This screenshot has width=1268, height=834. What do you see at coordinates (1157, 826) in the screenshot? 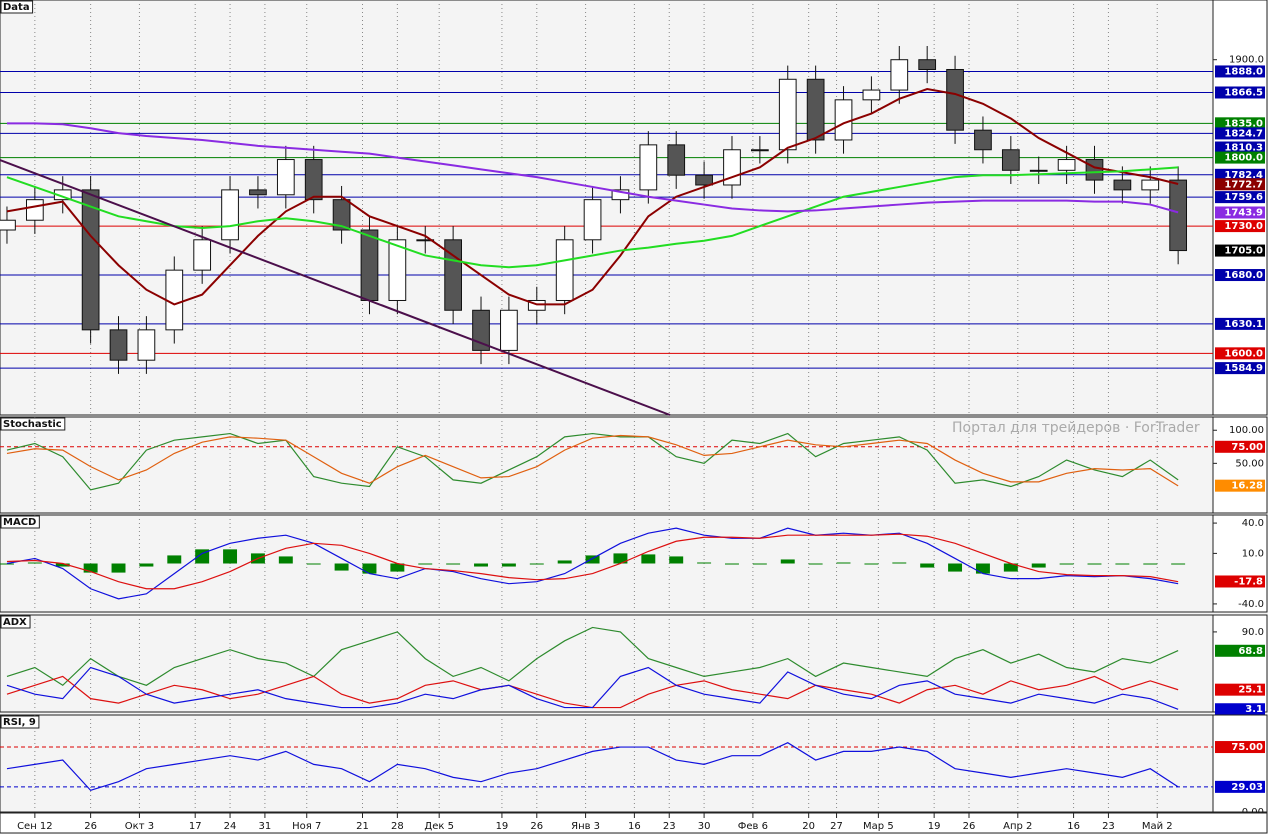
I see `x-tick-label: Май 2` at bounding box center [1157, 826].